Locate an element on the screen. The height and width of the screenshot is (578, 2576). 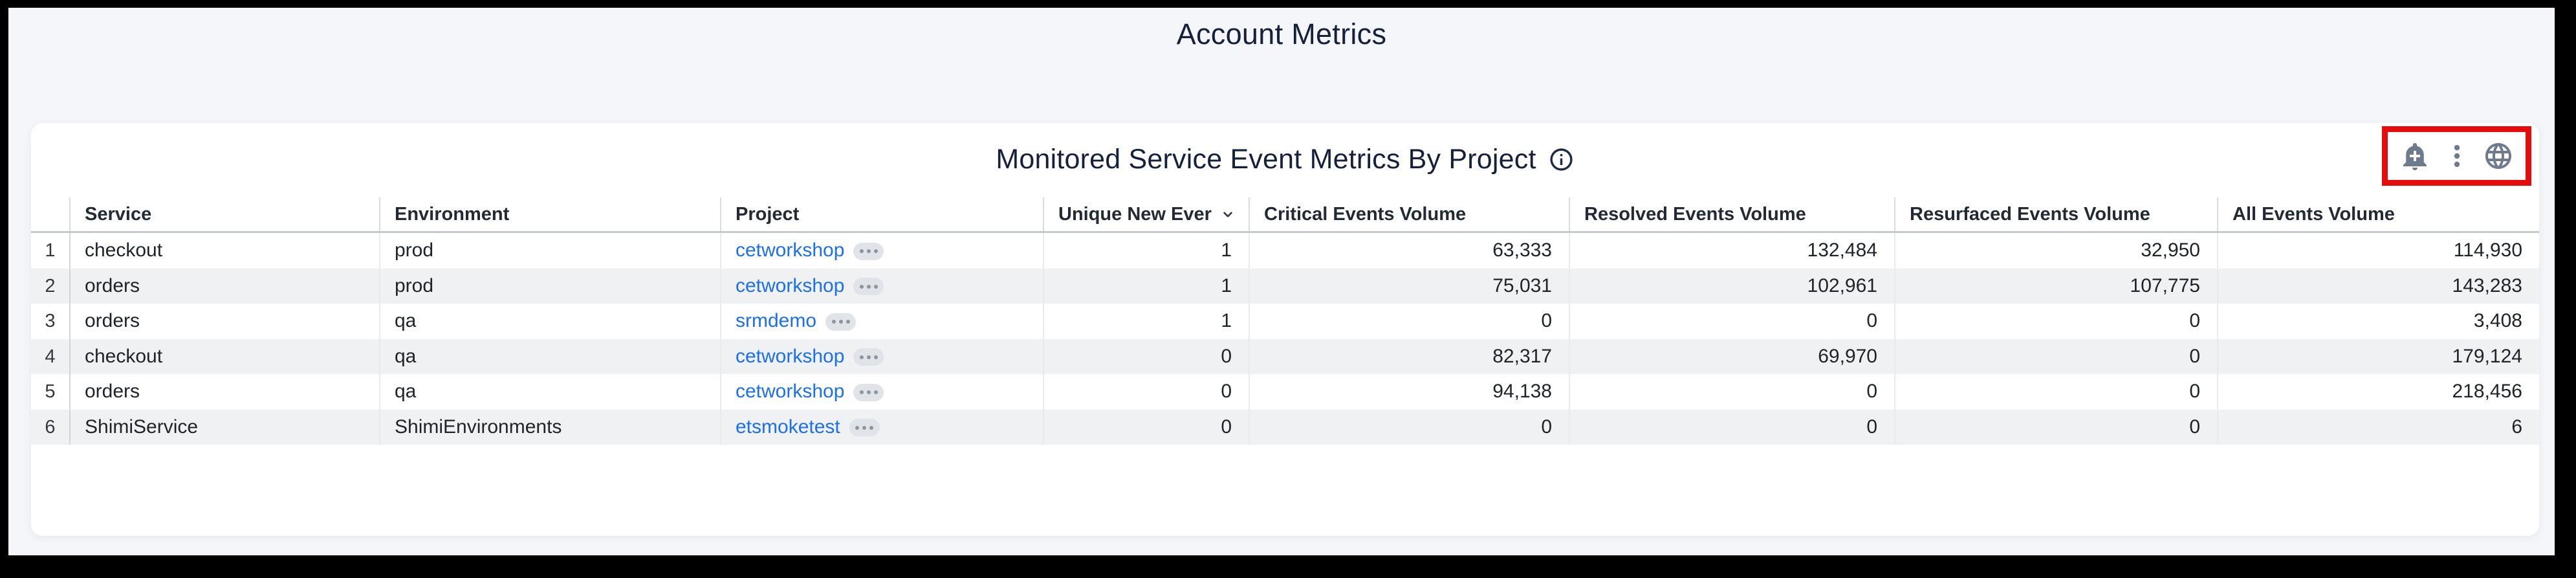
cell-critical: 82,317 is located at coordinates (1409, 356).